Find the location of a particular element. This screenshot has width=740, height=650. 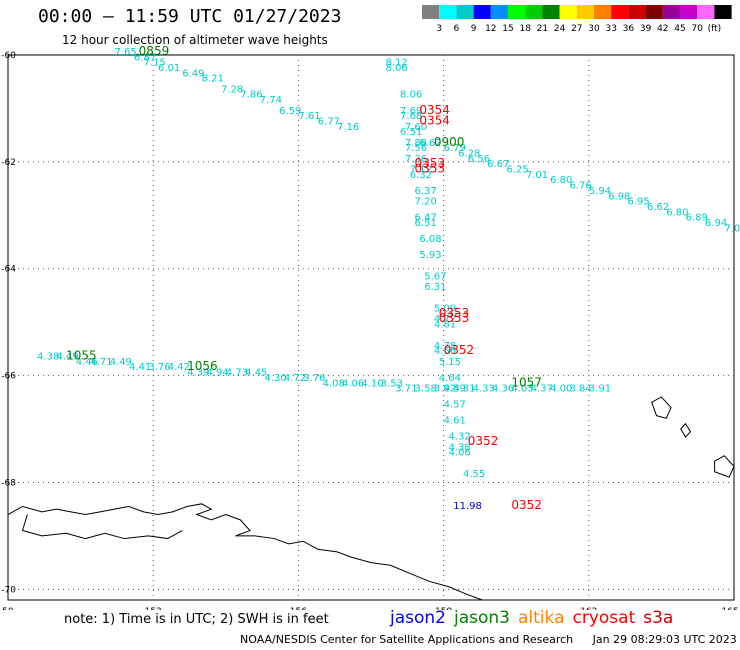

wave-height-label: 7.20 is located at coordinates (426, 202).